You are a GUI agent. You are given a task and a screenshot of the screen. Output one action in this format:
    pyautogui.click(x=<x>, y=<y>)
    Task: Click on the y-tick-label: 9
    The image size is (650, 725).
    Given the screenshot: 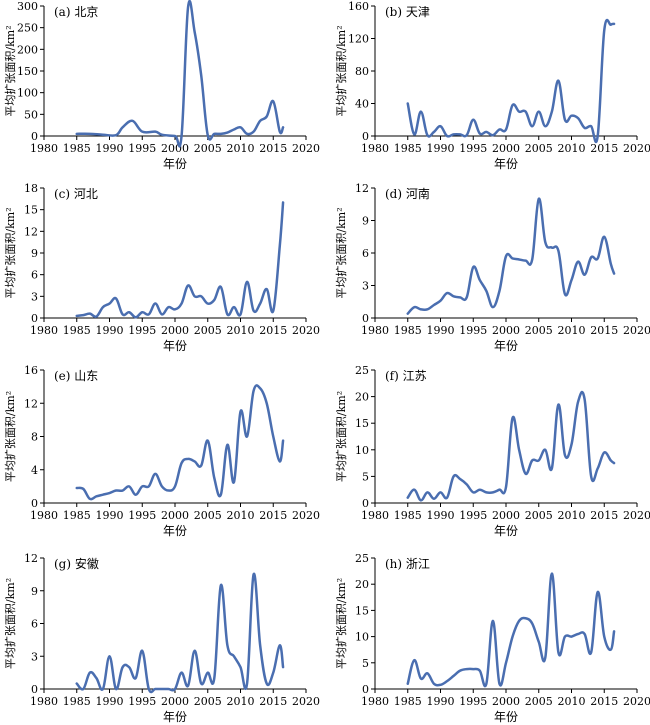 What is the action you would take?
    pyautogui.click(x=34, y=591)
    